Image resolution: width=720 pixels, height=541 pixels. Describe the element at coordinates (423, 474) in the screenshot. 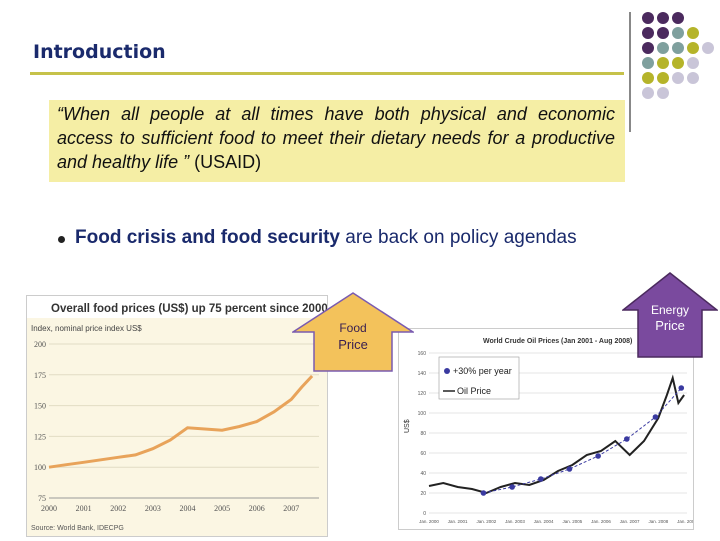

I see `y-tick-label: 40` at that location.